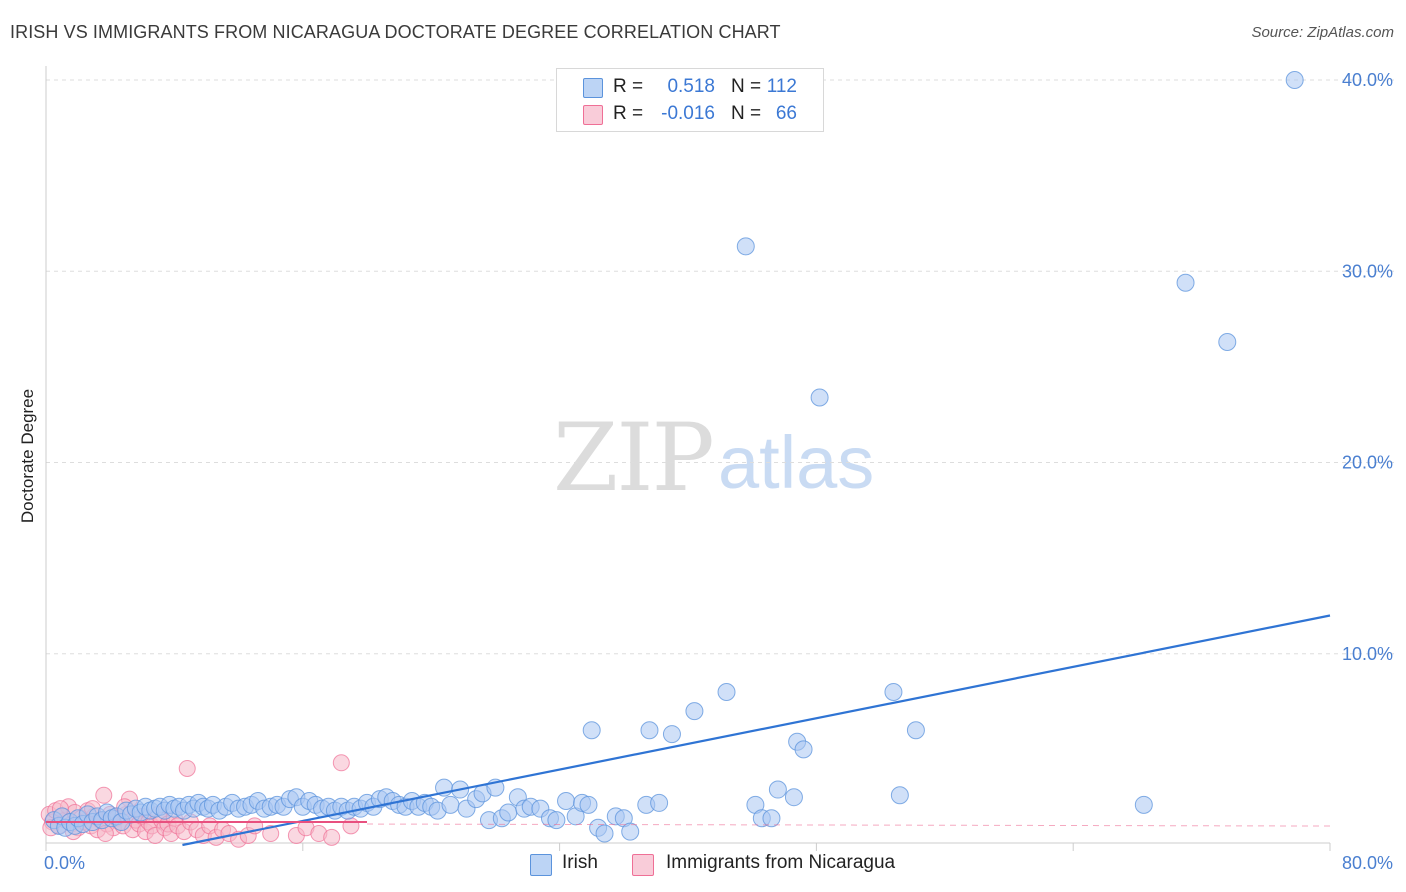 This screenshot has width=1406, height=892. I want to click on trend-line-nicaragua-extension, so click(848, 825).